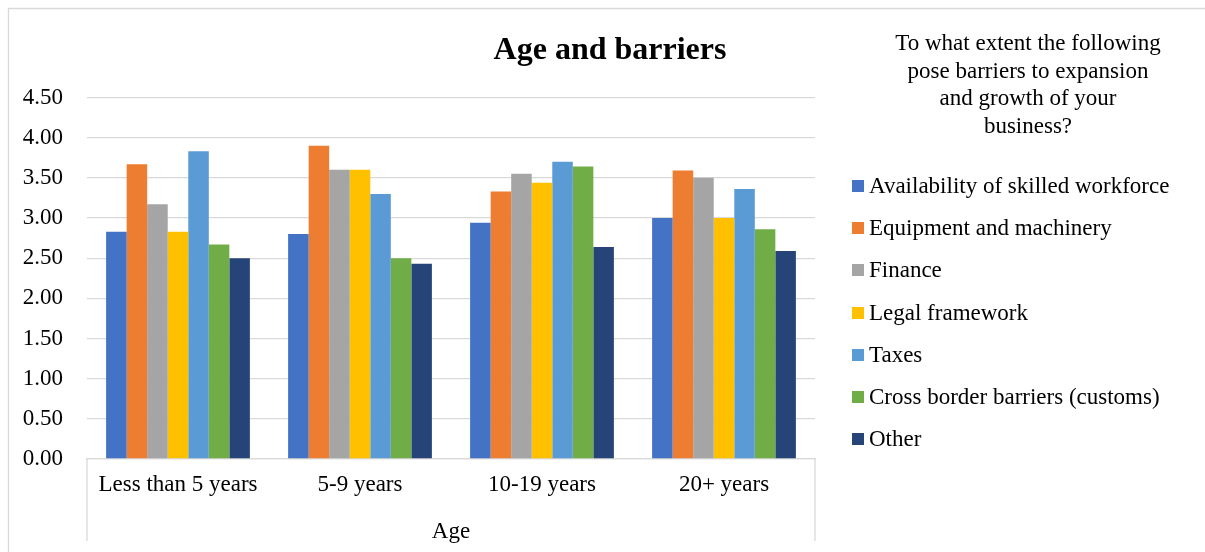 This screenshot has height=552, width=1205. I want to click on x-tick-label: 5-9 years, so click(360, 483).